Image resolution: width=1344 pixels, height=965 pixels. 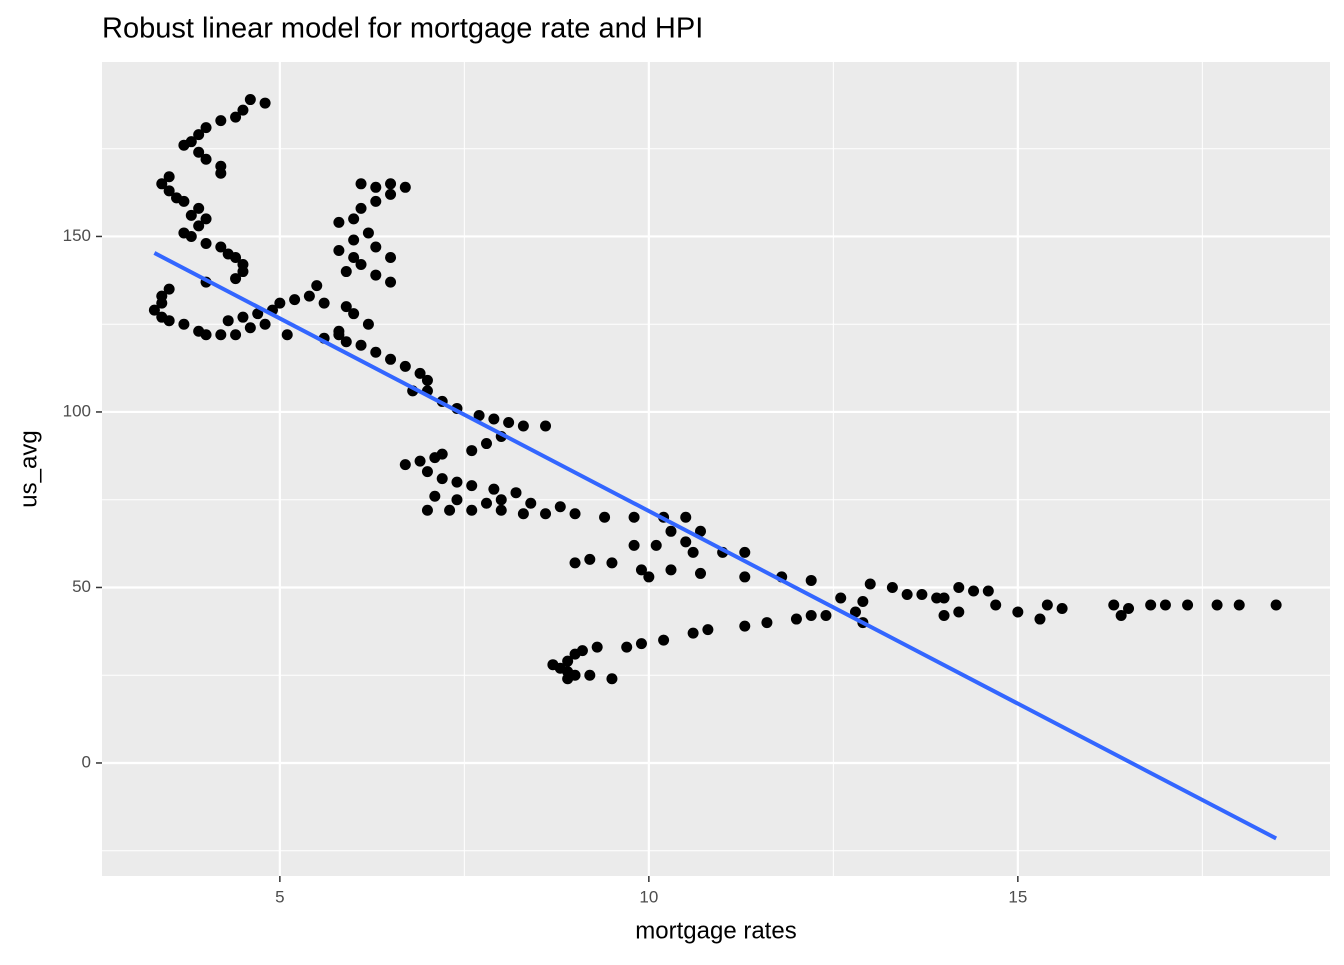 What do you see at coordinates (86, 761) in the screenshot?
I see `y-tick-label: 0` at bounding box center [86, 761].